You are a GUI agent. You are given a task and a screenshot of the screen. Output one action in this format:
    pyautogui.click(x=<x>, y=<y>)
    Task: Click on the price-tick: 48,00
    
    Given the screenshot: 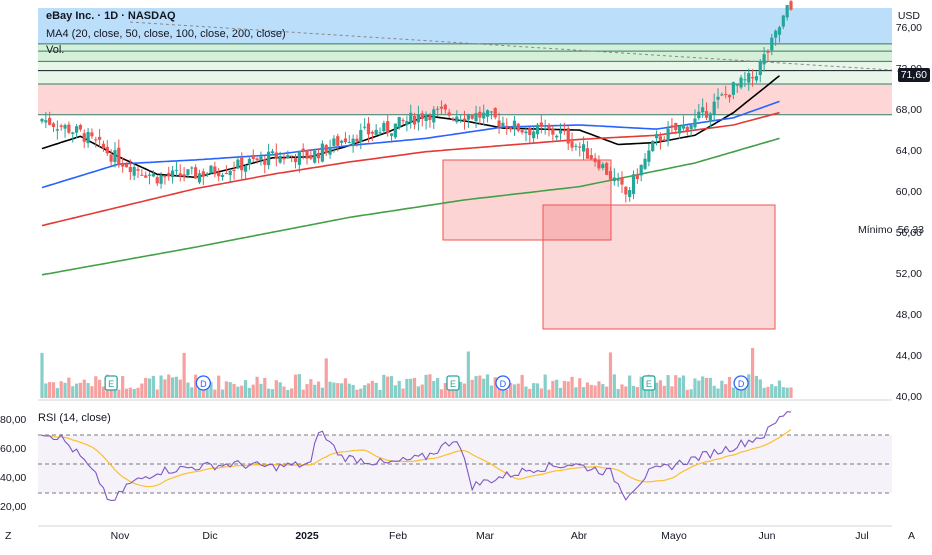 What is the action you would take?
    pyautogui.click(x=908, y=314)
    